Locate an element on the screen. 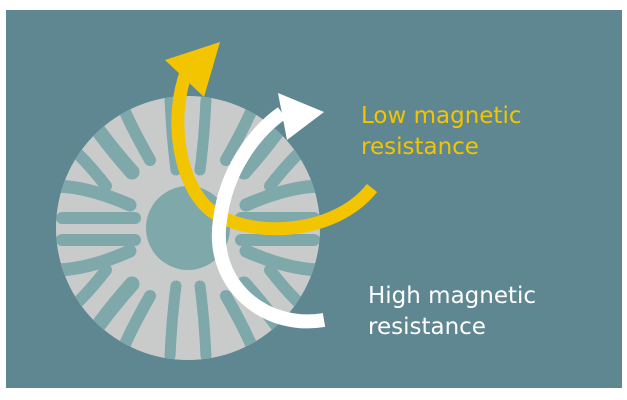 The image size is (627, 400). low-resistance-label-line2: resistance is located at coordinates (420, 147).